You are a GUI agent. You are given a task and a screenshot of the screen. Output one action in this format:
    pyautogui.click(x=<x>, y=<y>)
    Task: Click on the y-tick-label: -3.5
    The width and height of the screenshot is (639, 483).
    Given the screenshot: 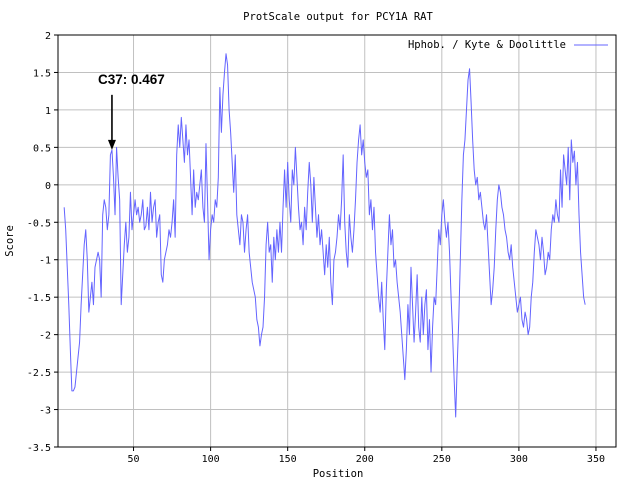 What is the action you would take?
    pyautogui.click(x=39, y=448)
    